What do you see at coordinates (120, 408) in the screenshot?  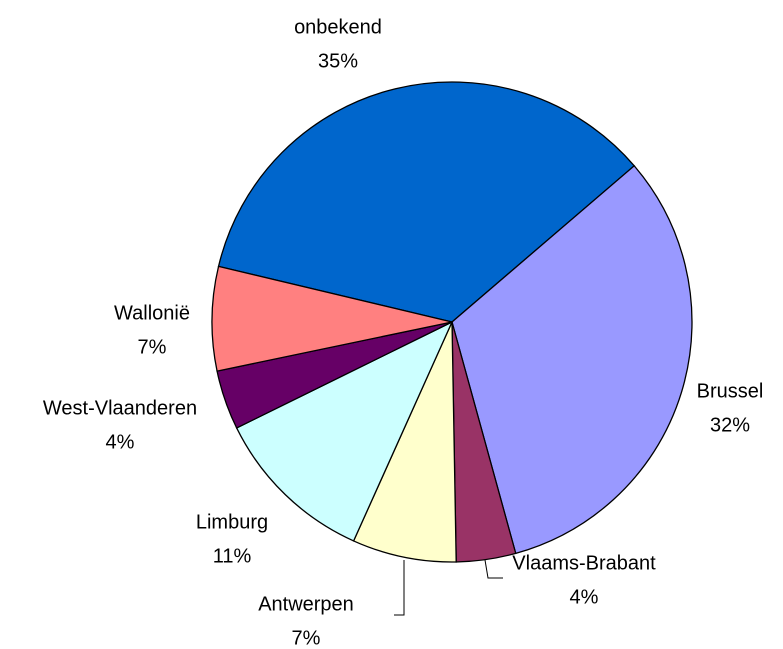 I see `slice-label: West-Vlaanderen` at bounding box center [120, 408].